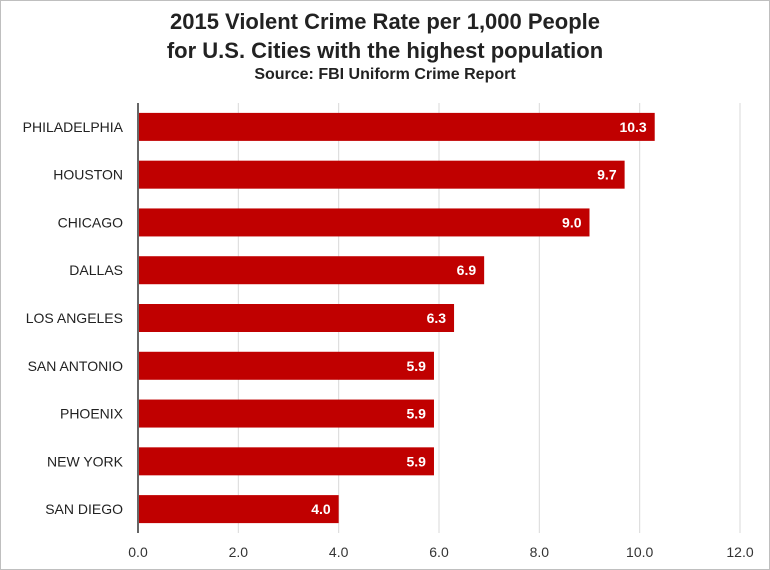 This screenshot has width=770, height=570. I want to click on category-label: LOS ANGELES, so click(74, 318).